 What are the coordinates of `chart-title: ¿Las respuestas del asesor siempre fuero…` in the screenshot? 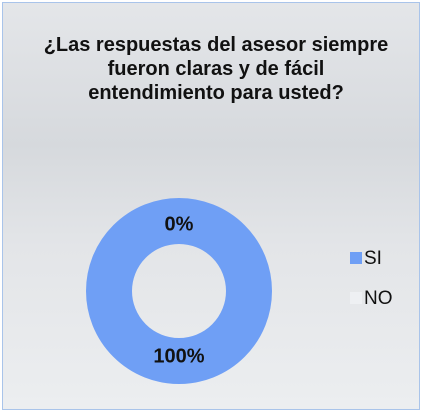 It's located at (216, 69).